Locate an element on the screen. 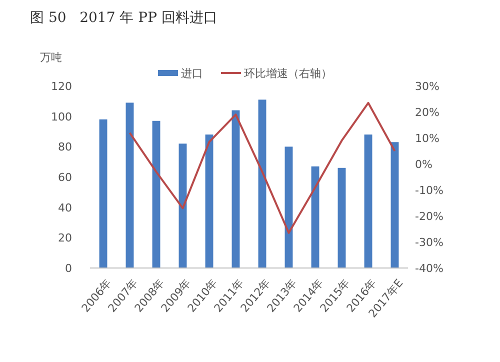  y2-tick-label: 30% is located at coordinates (427, 86).